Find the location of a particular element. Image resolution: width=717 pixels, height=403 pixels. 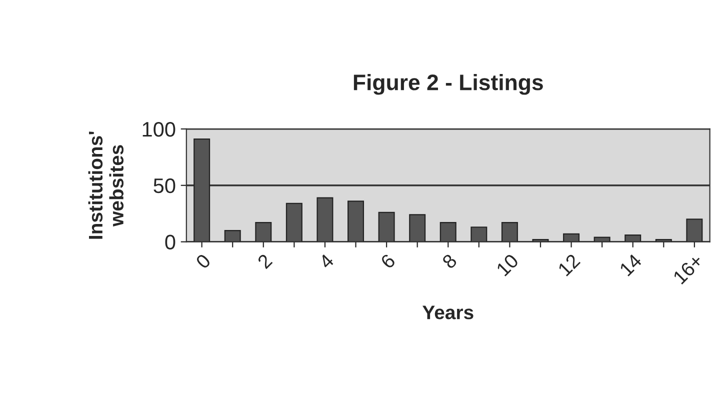

x-tick-label: 14 is located at coordinates (630, 264).